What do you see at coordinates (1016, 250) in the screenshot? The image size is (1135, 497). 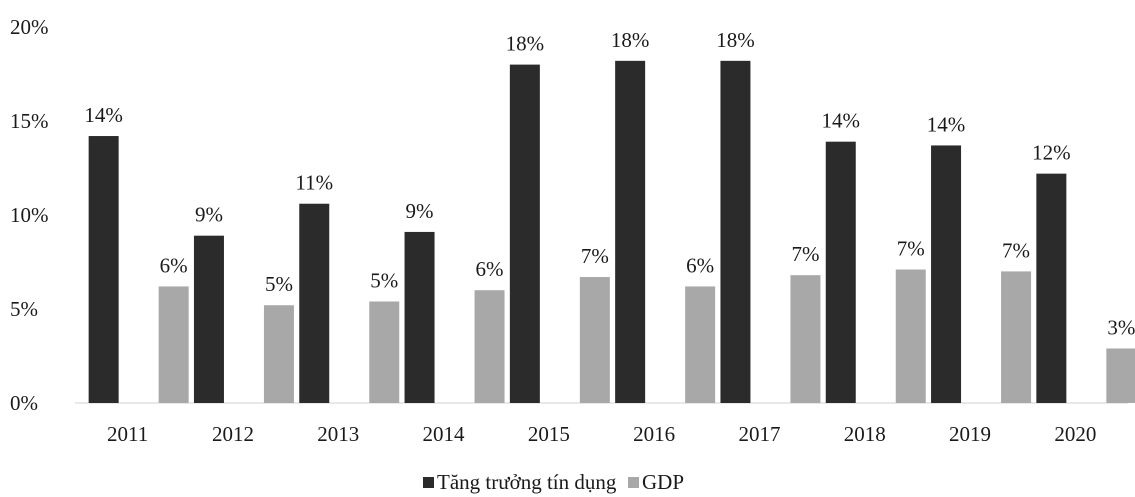 I see `gdp-label-2019: 7%` at bounding box center [1016, 250].